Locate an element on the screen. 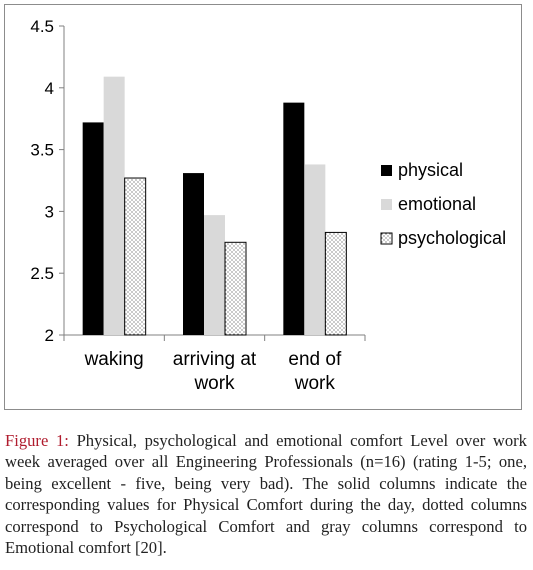 This screenshot has height=570, width=533. category-label: waking is located at coordinates (114, 359).